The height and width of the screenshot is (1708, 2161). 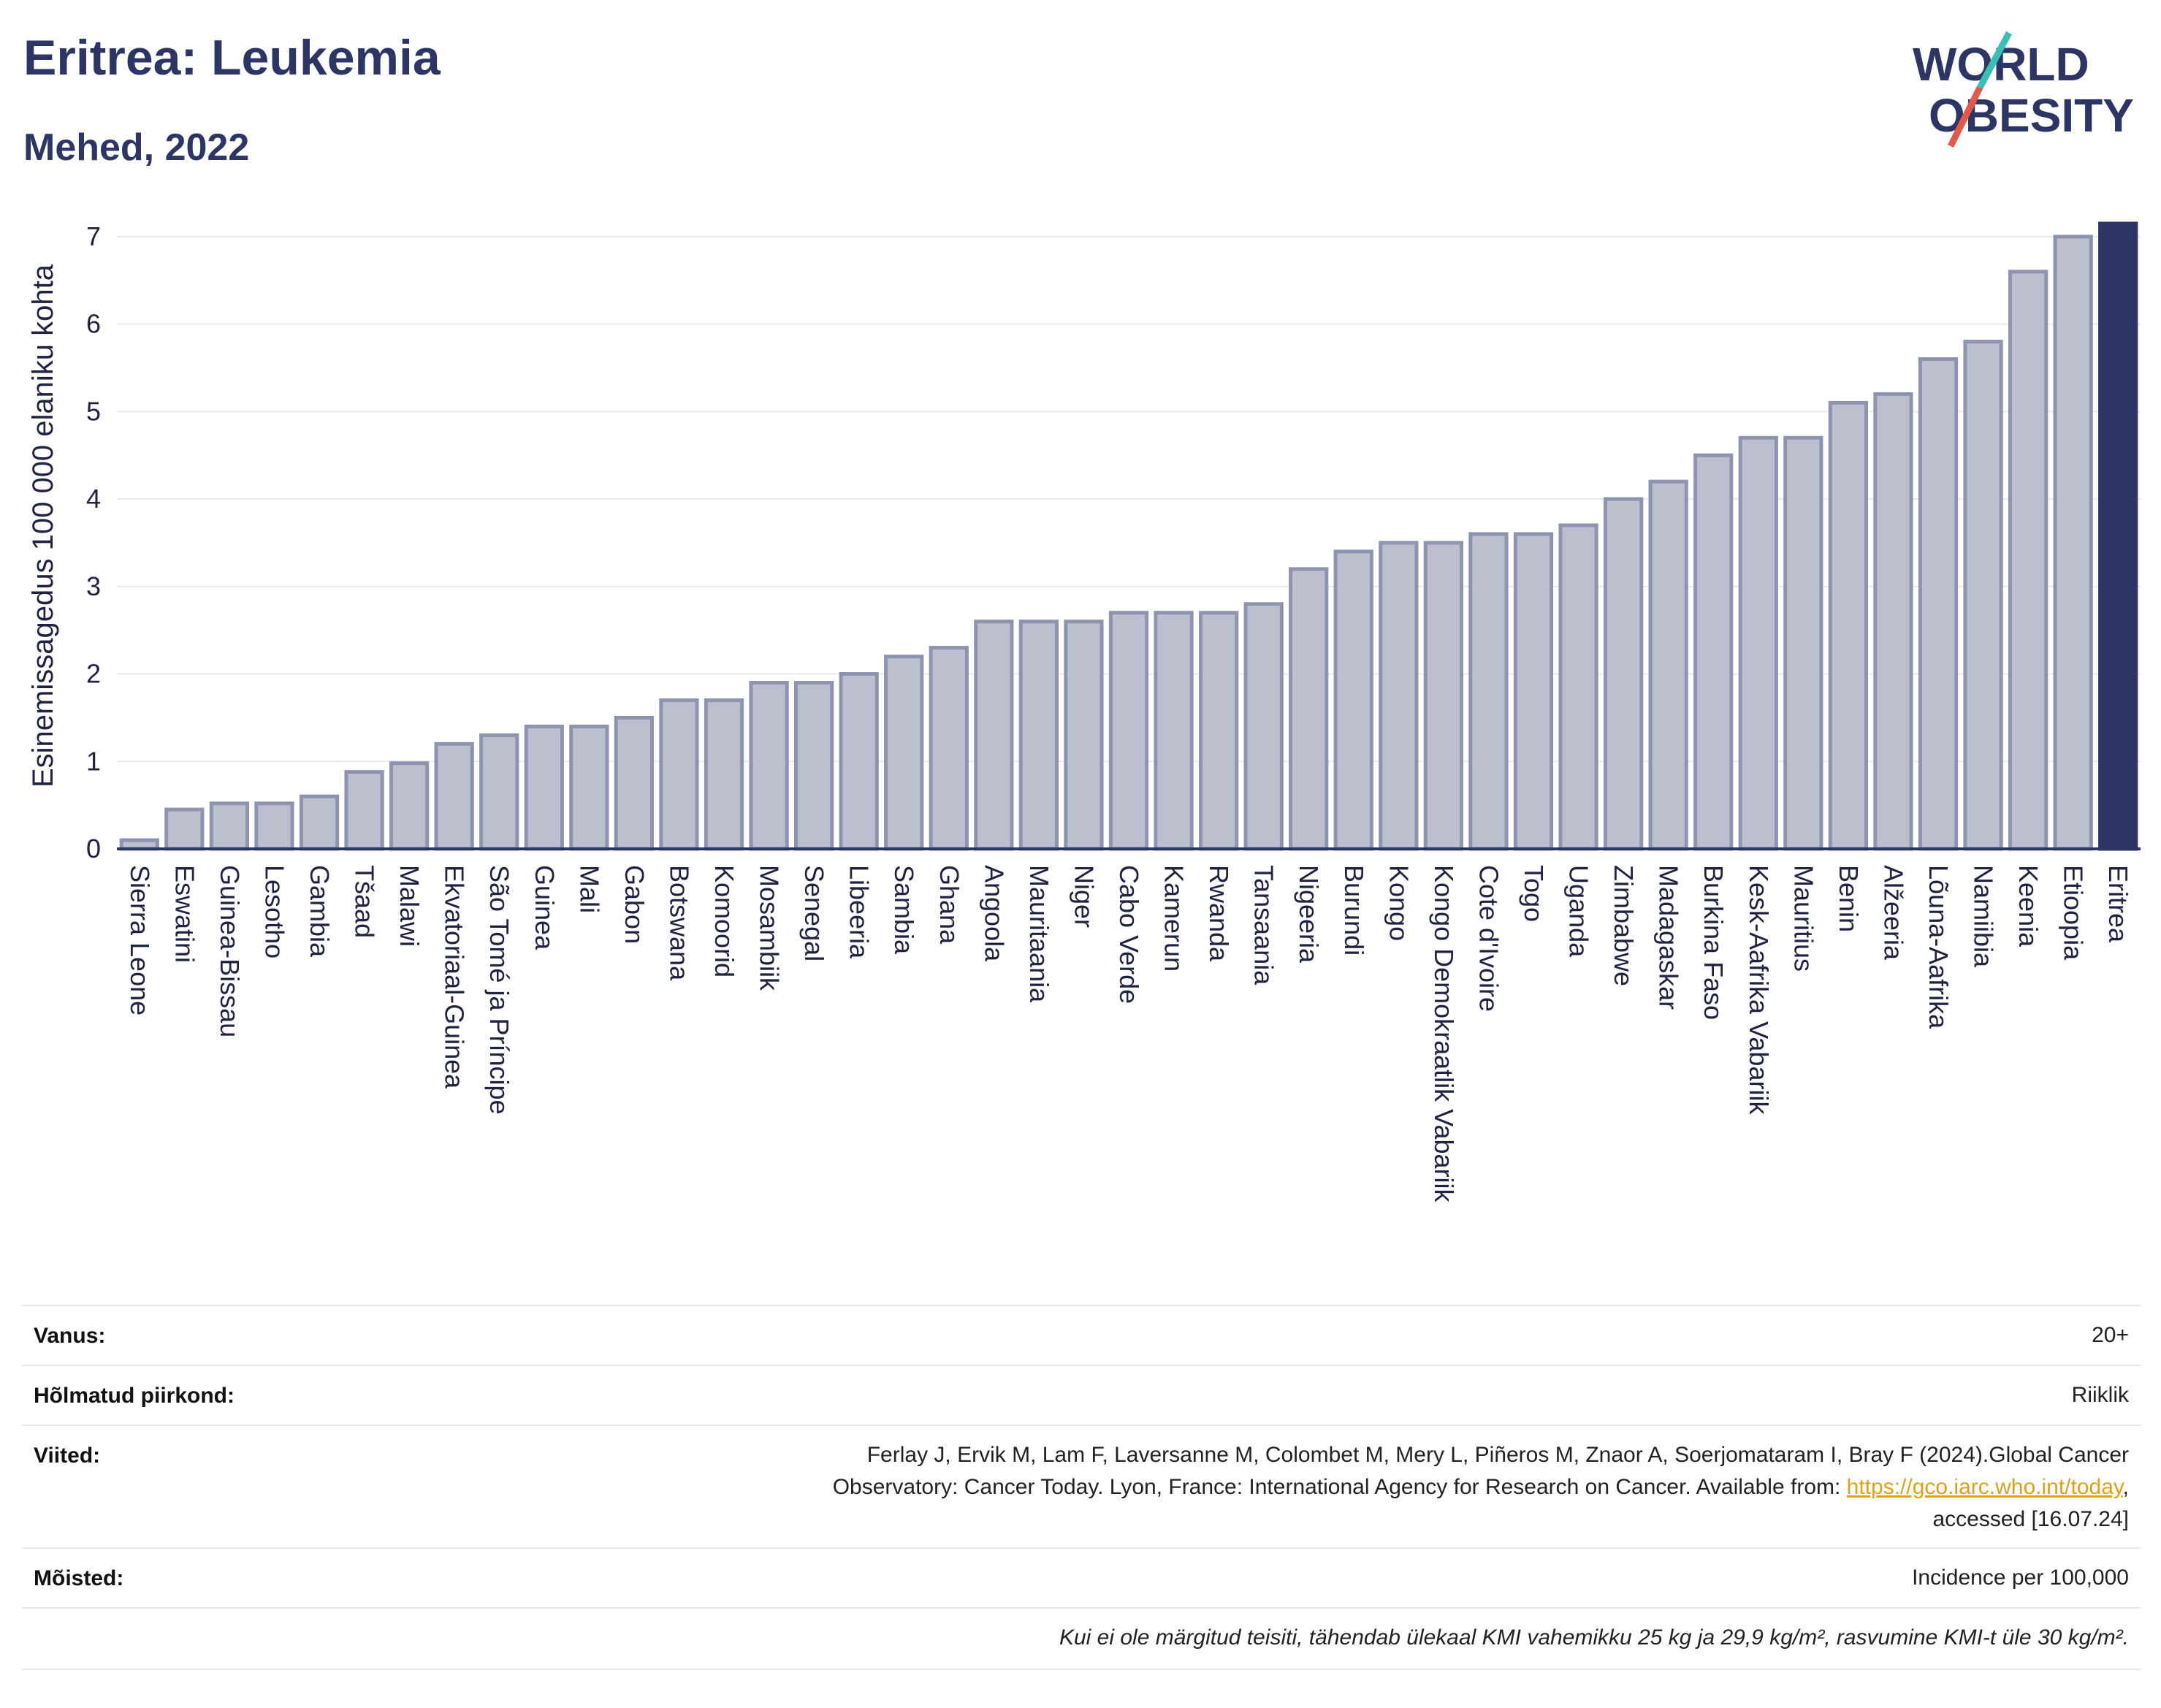 What do you see at coordinates (70, 1336) in the screenshot?
I see `age-label: Vanus:` at bounding box center [70, 1336].